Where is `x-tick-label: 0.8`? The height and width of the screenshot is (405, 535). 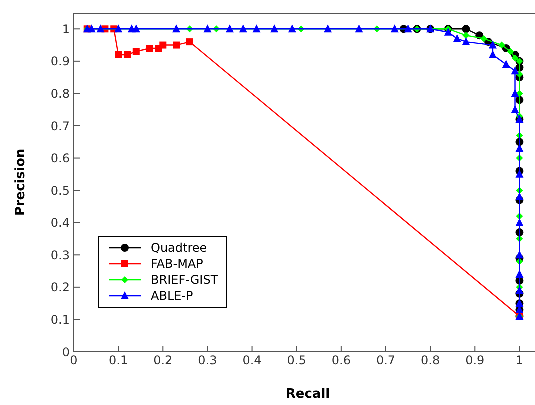 x-tick-label: 0.8 is located at coordinates (430, 361).